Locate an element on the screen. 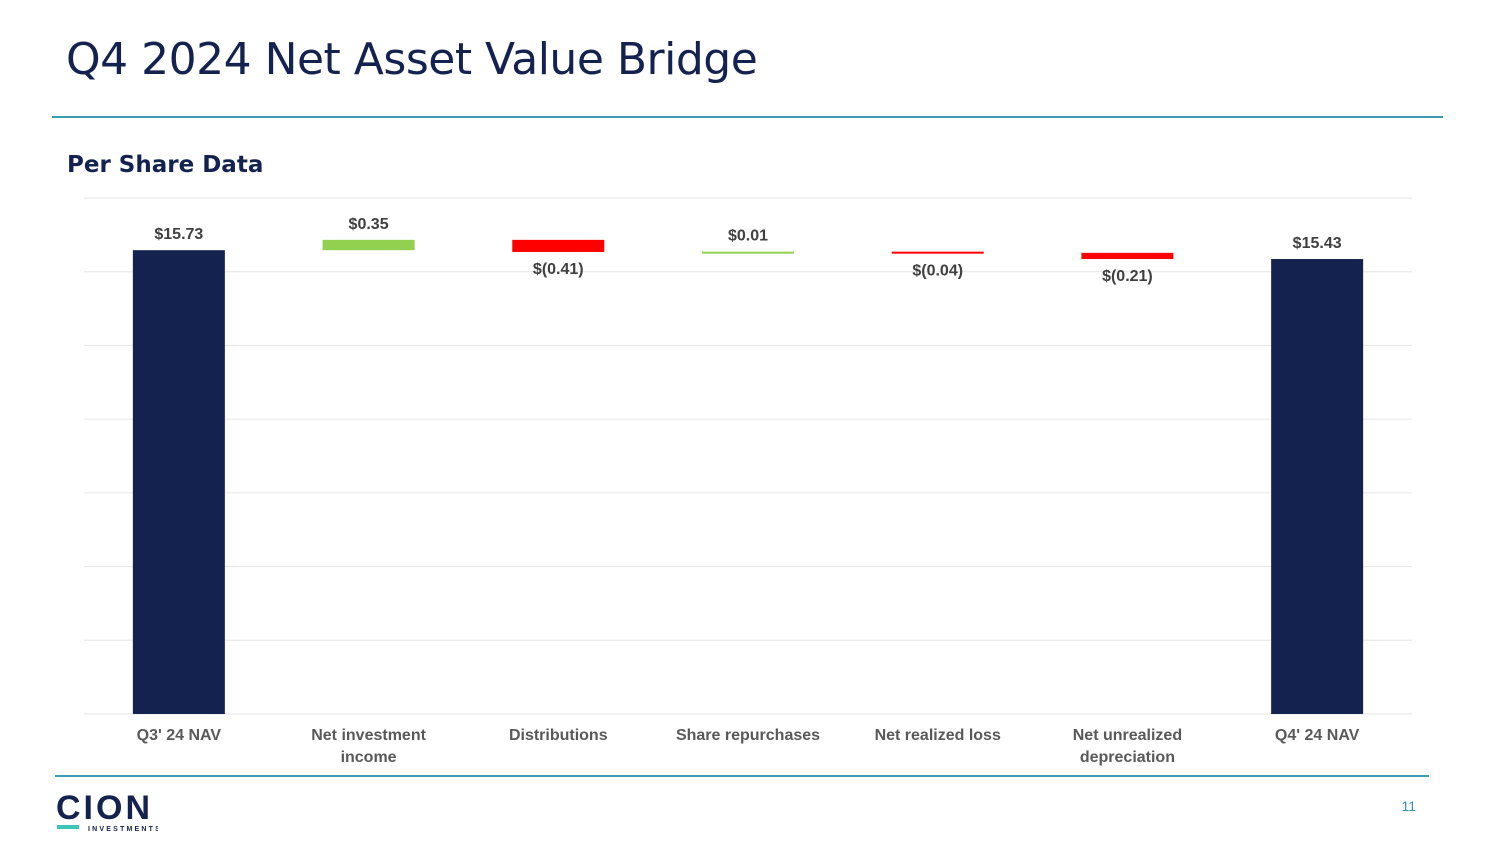 The image size is (1500, 844). title-divider is located at coordinates (747, 117).